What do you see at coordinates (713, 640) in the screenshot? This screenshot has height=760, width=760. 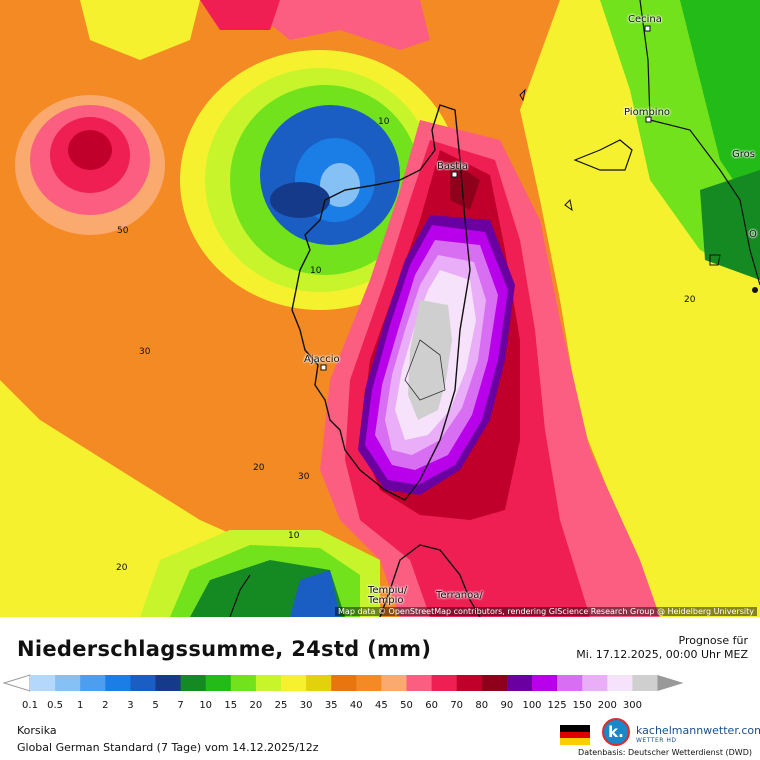 I see `forecast-label: Prognose für` at bounding box center [713, 640].